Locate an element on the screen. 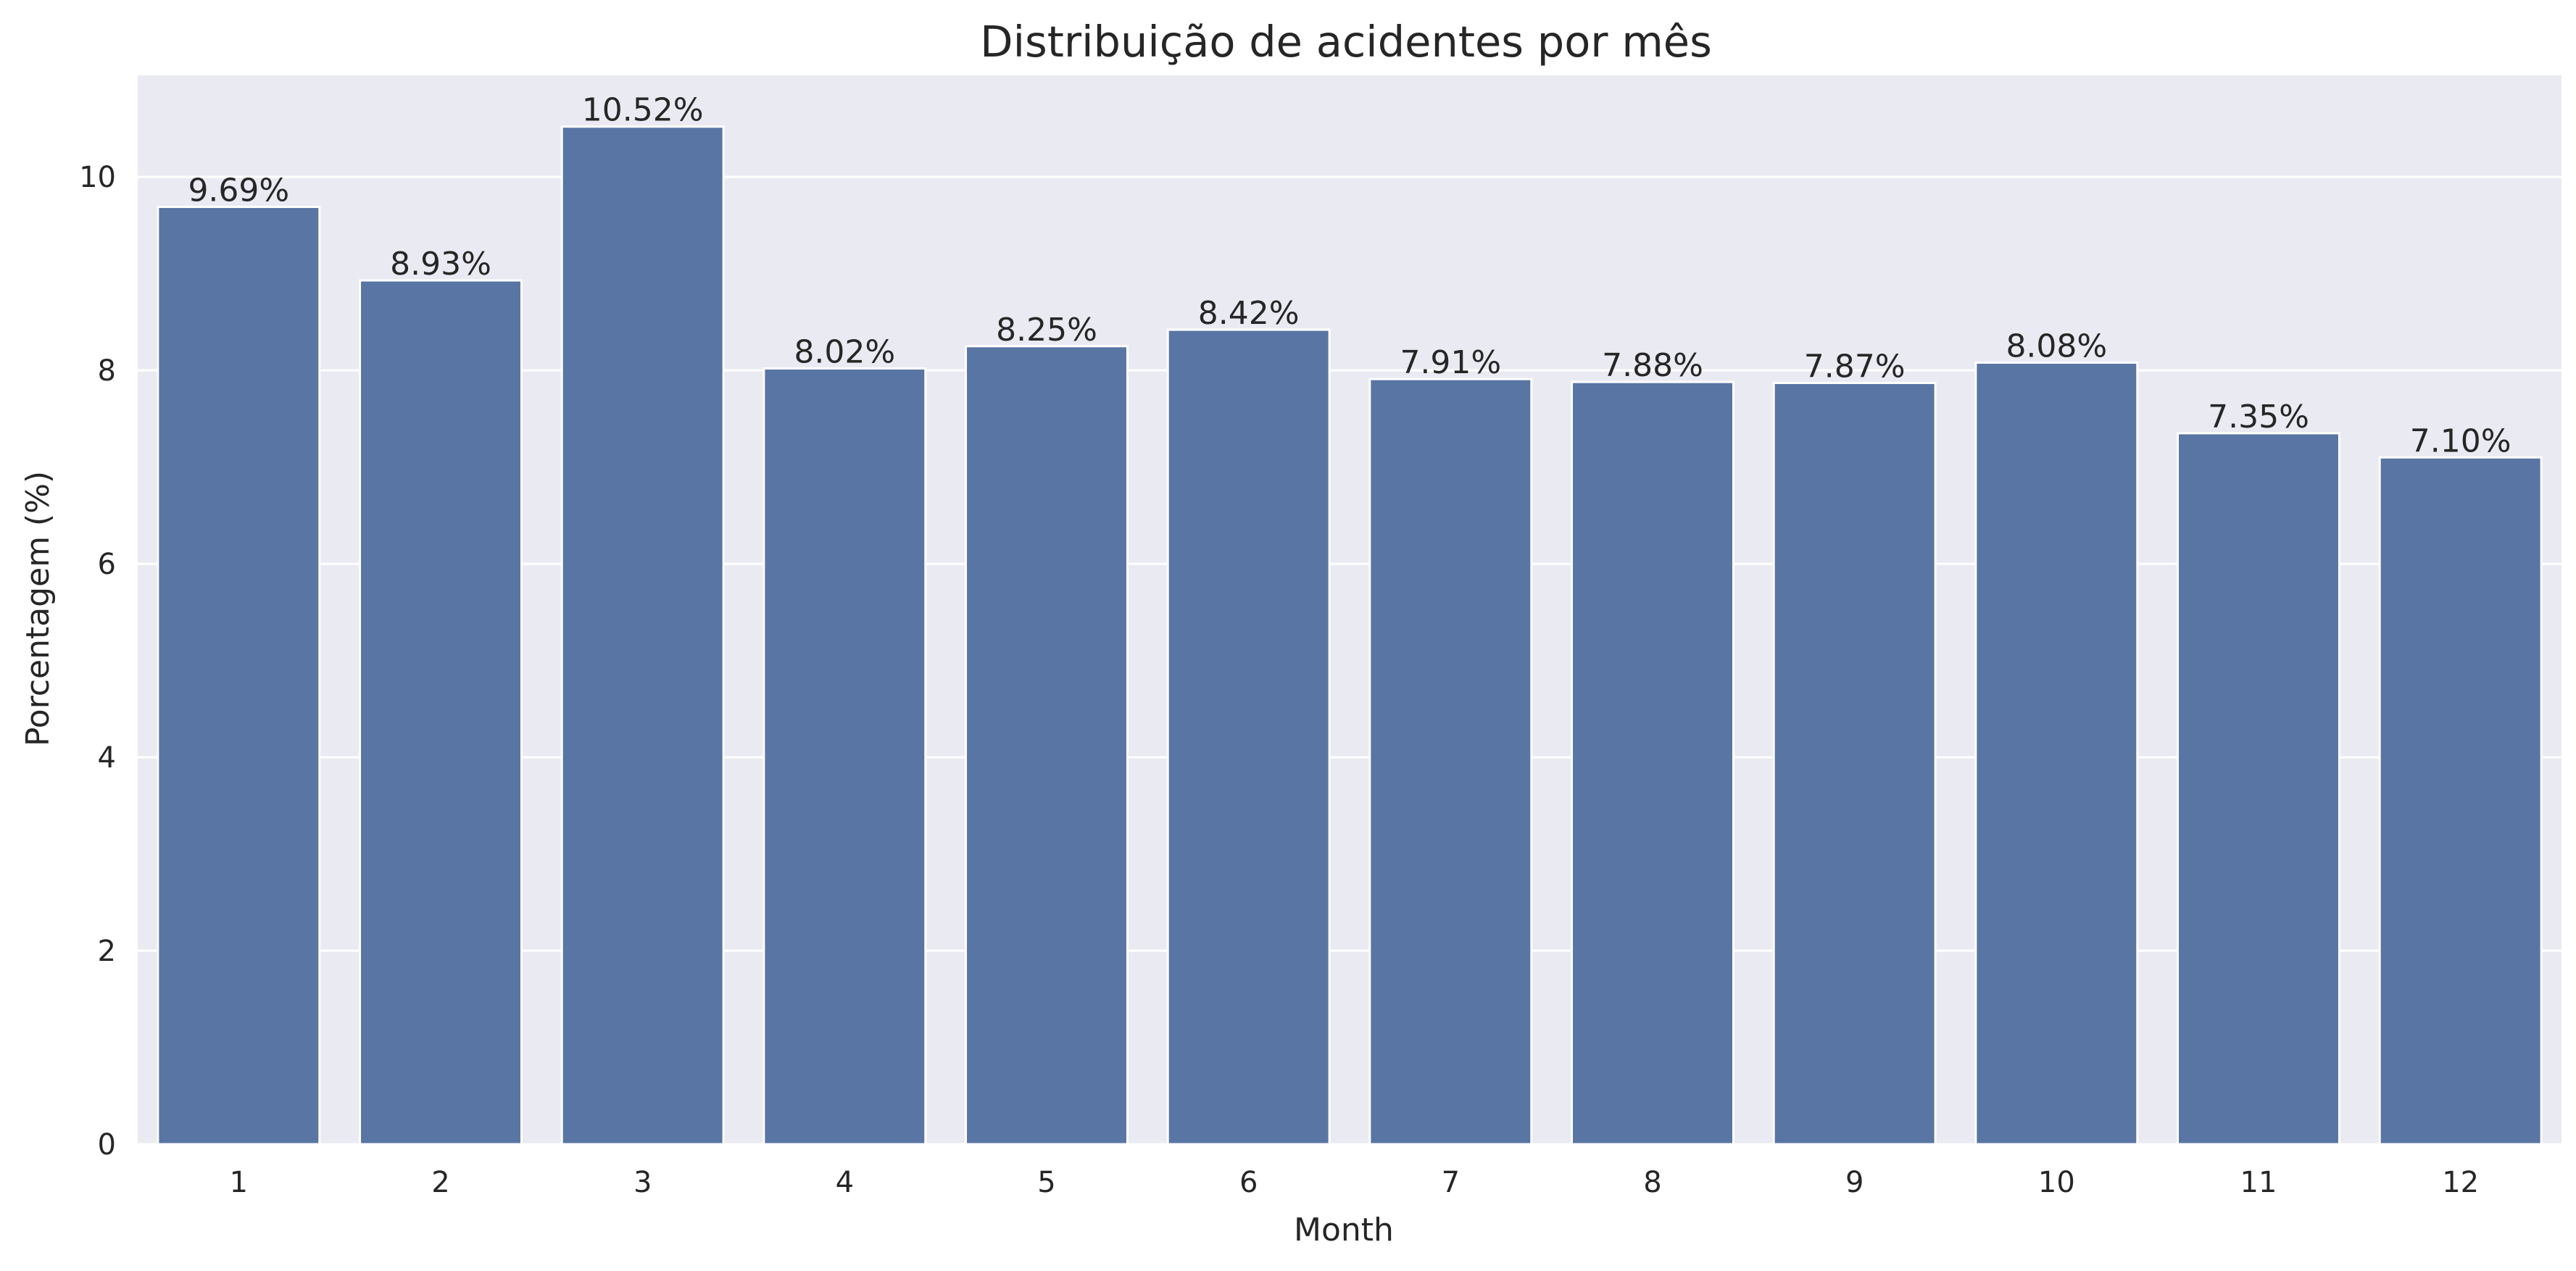 The width and height of the screenshot is (2576, 1271). bar-value-label: 7.35% is located at coordinates (2258, 418).